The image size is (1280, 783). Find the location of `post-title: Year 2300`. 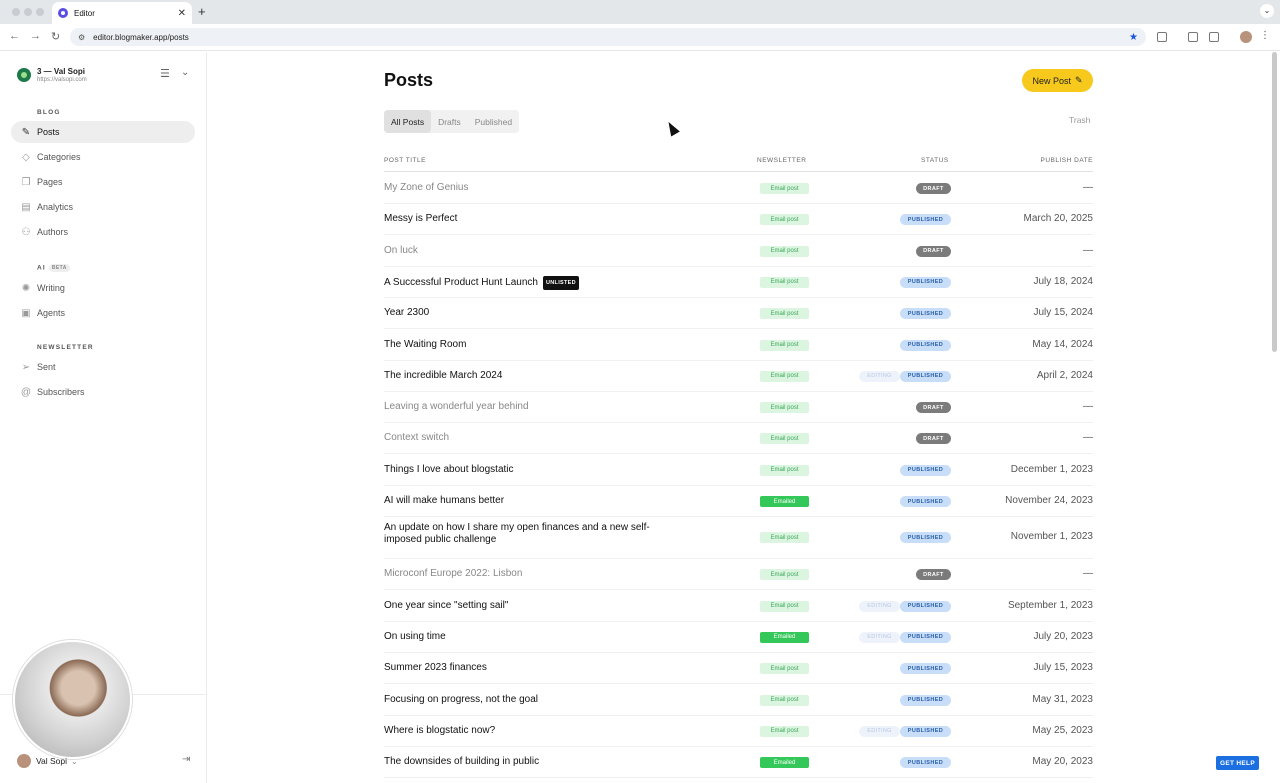

post-title: Year 2300 is located at coordinates (407, 313).